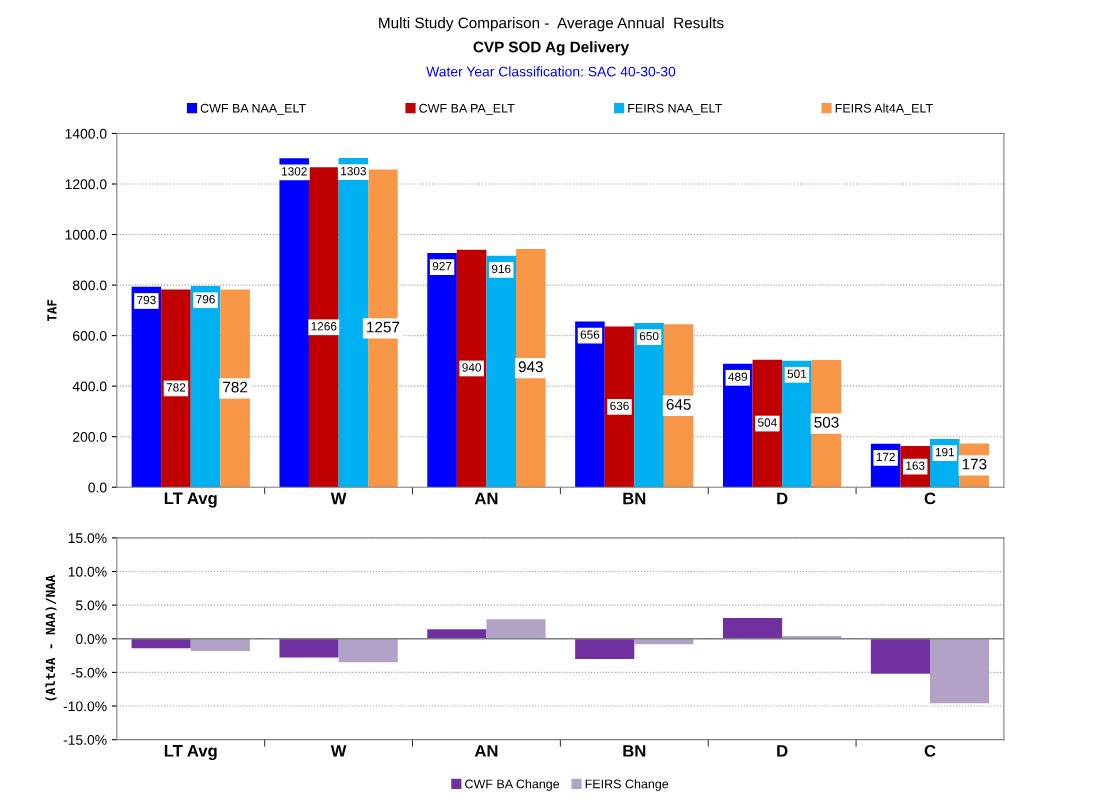  Describe the element at coordinates (442, 266) in the screenshot. I see `data-label: 927` at that location.